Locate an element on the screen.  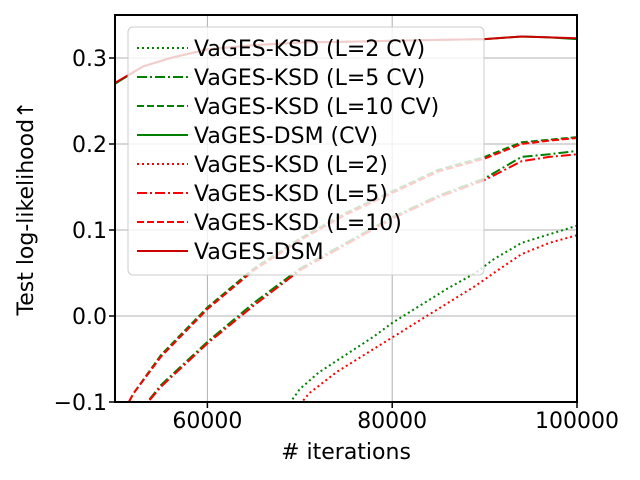
y-tick-label: 0.2 is located at coordinates (89, 145).